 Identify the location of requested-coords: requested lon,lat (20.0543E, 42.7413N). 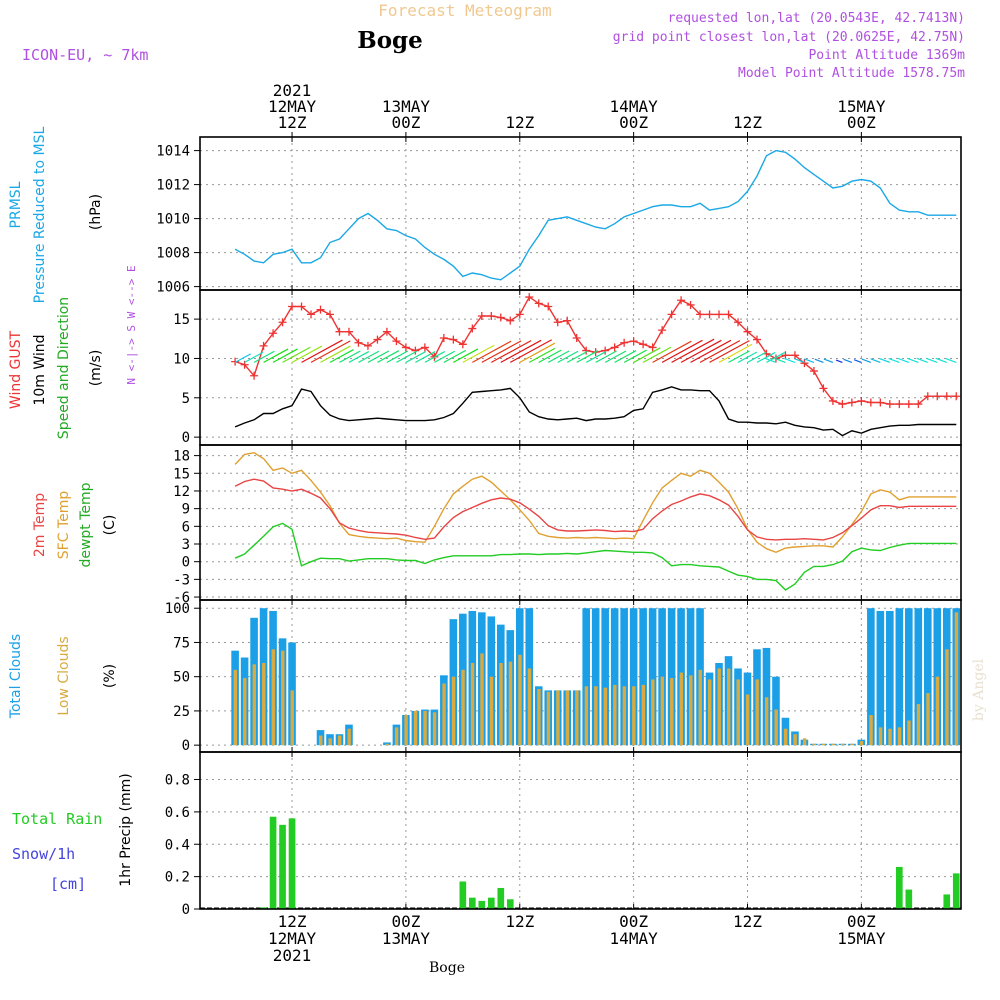
(816, 18).